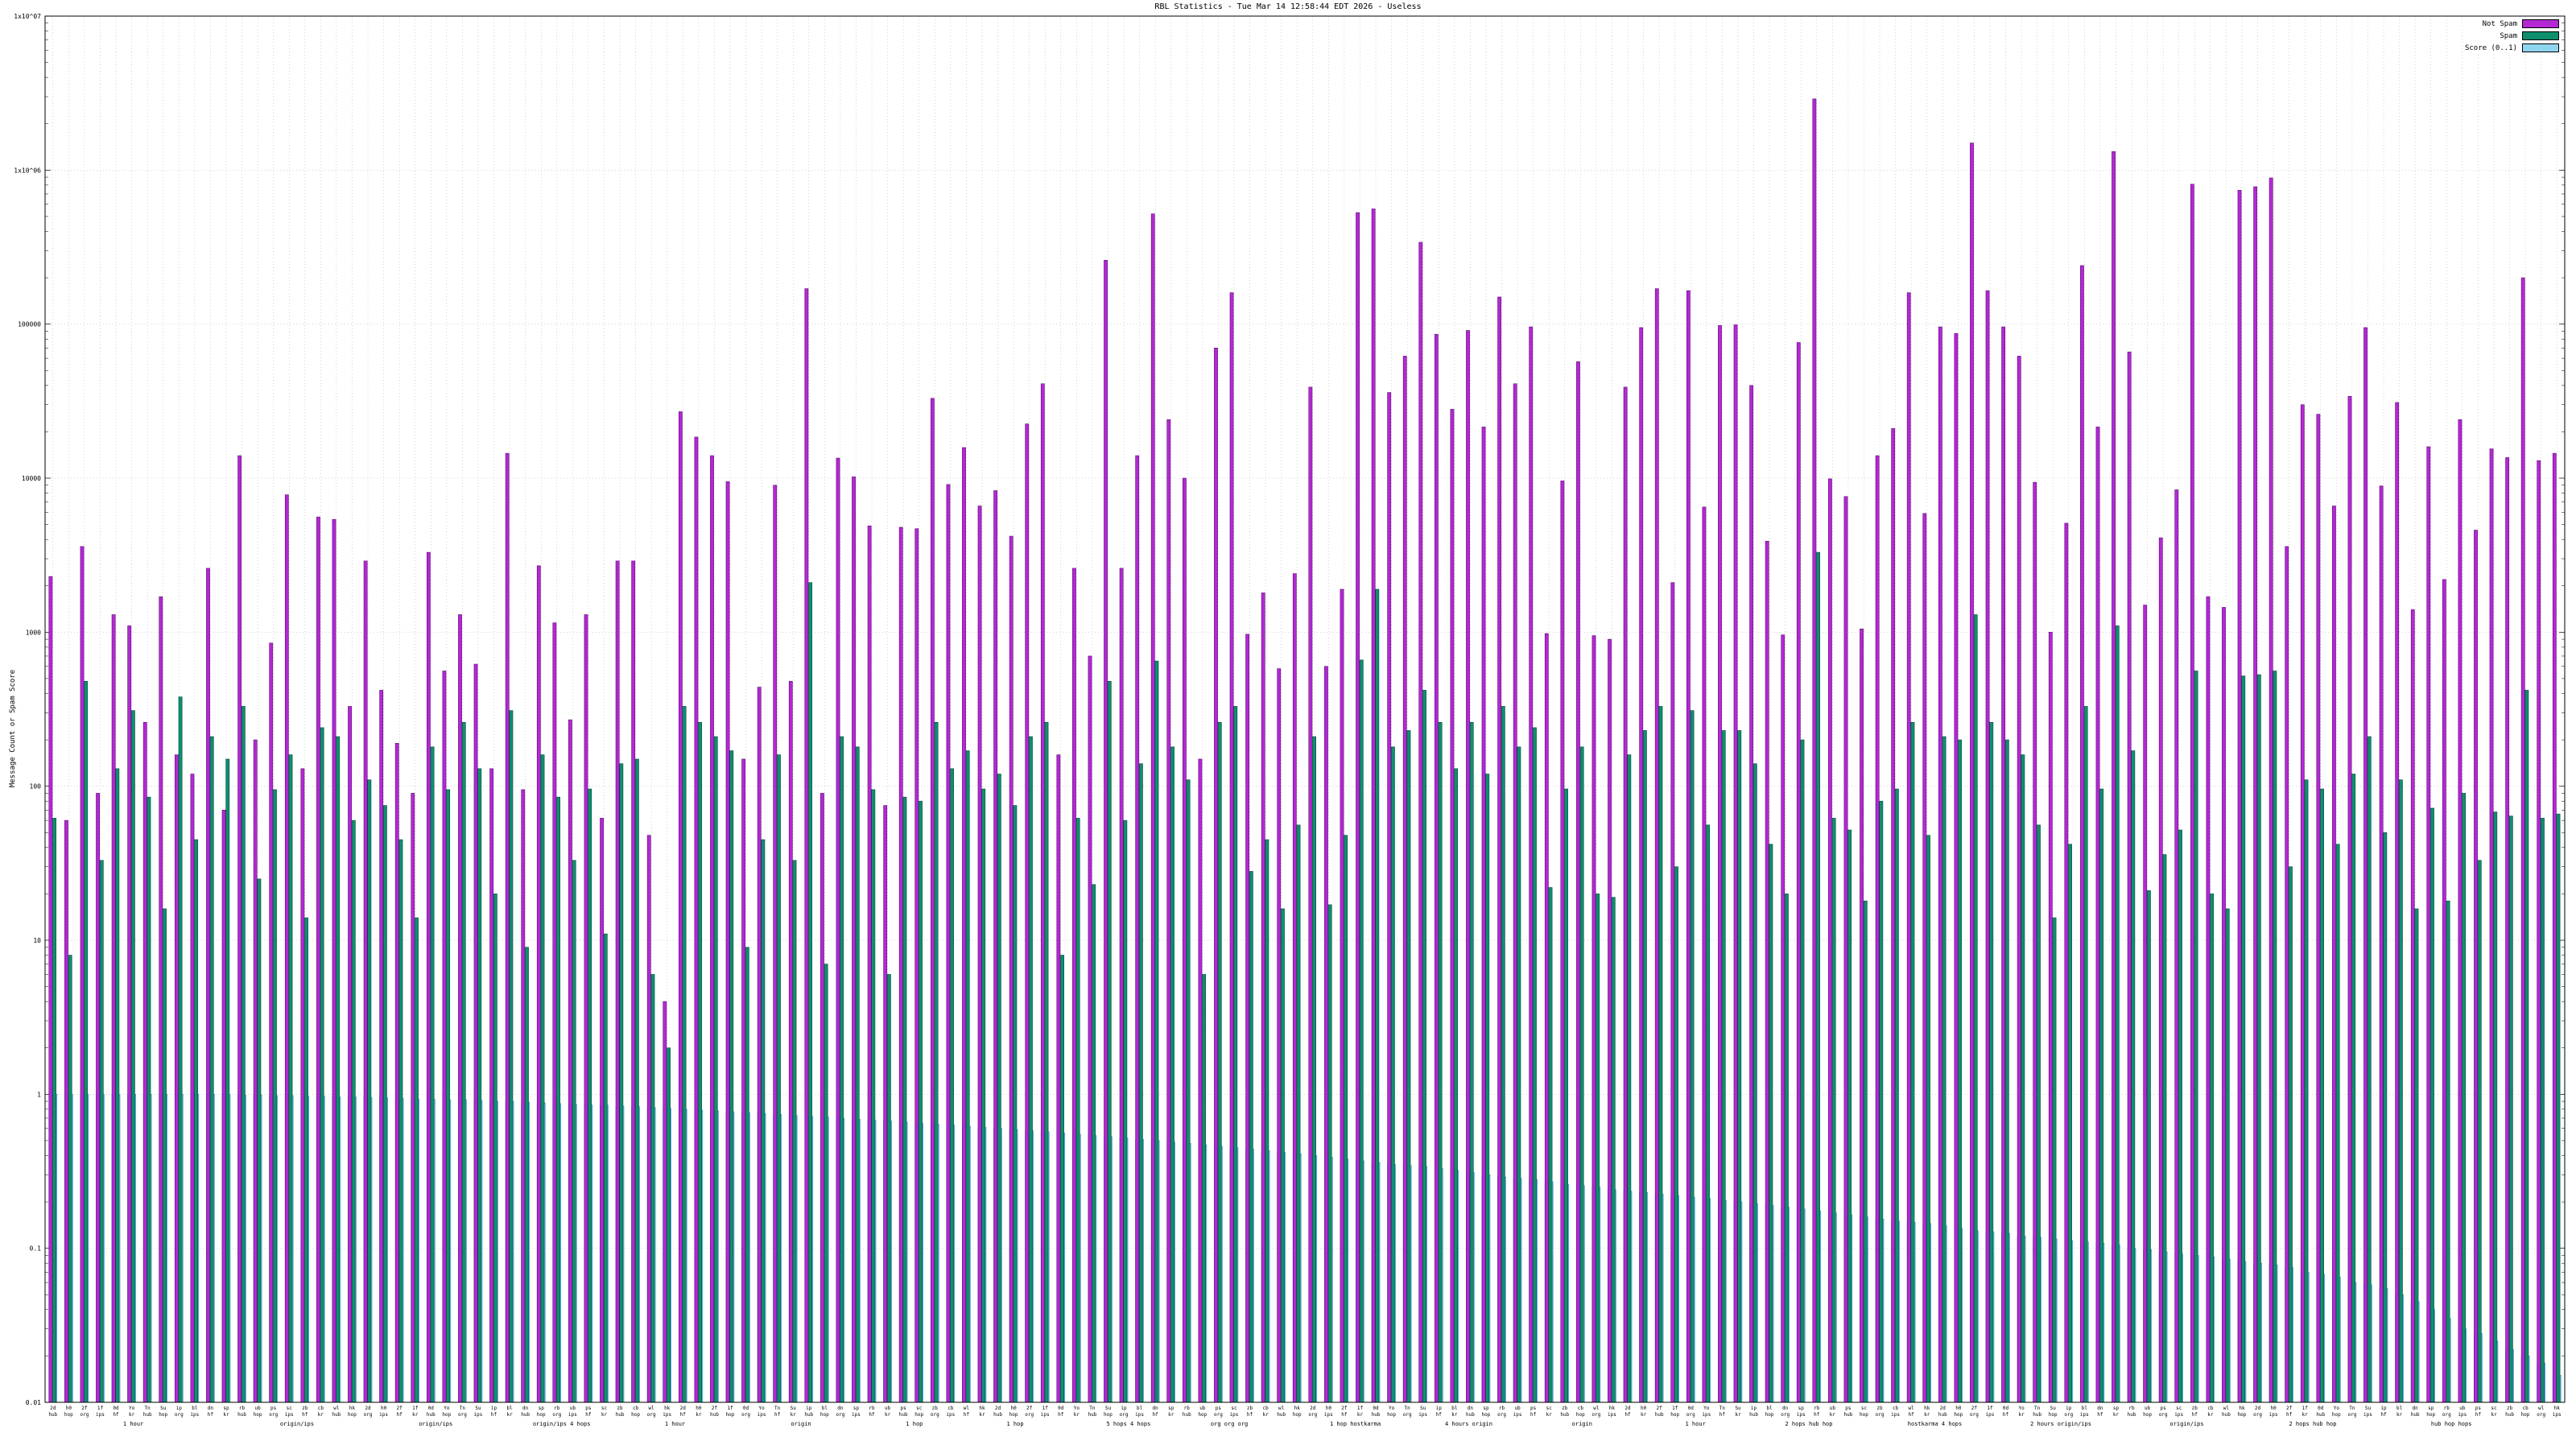 Image resolution: width=2576 pixels, height=1449 pixels. What do you see at coordinates (841, 1408) in the screenshot?
I see `x-tick-label: dn` at bounding box center [841, 1408].